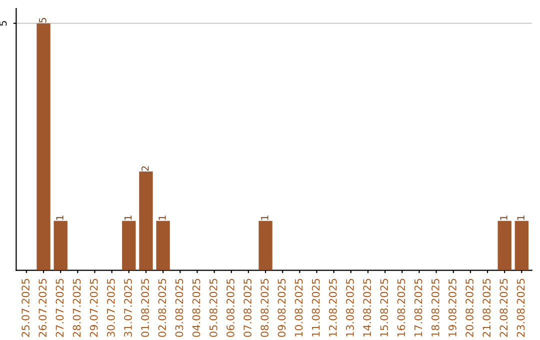  Describe the element at coordinates (196, 307) in the screenshot. I see `x-tick-label: 04.08.2025` at that location.